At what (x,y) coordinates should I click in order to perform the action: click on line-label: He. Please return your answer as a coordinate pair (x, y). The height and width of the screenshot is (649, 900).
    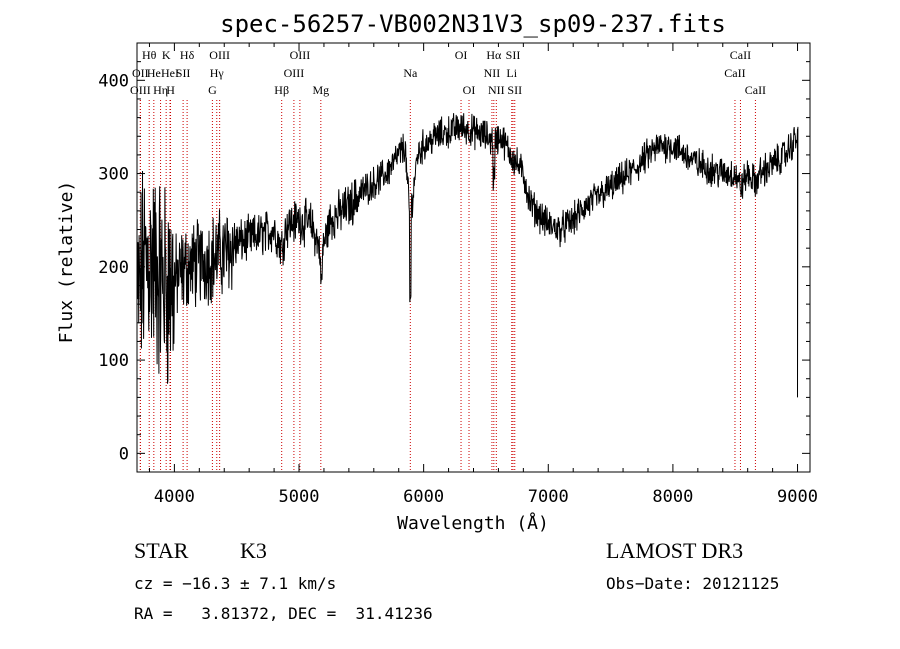
    Looking at the image, I should click on (154, 73).